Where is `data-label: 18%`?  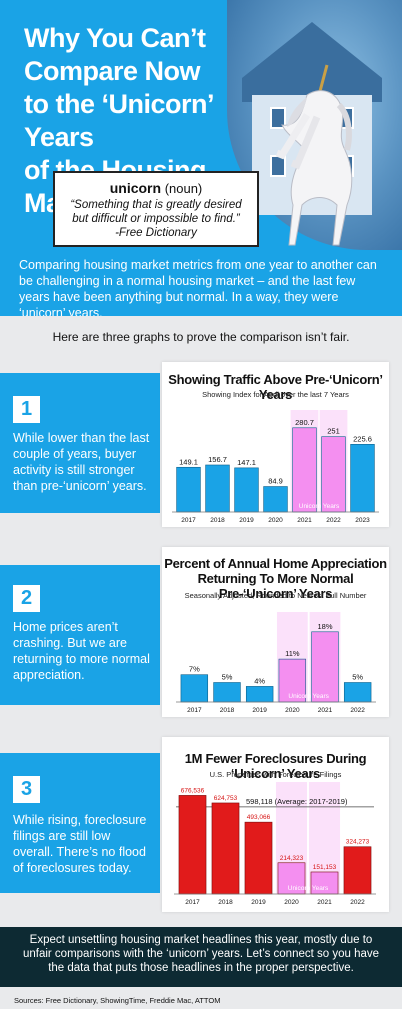
data-label: 18% is located at coordinates (324, 626).